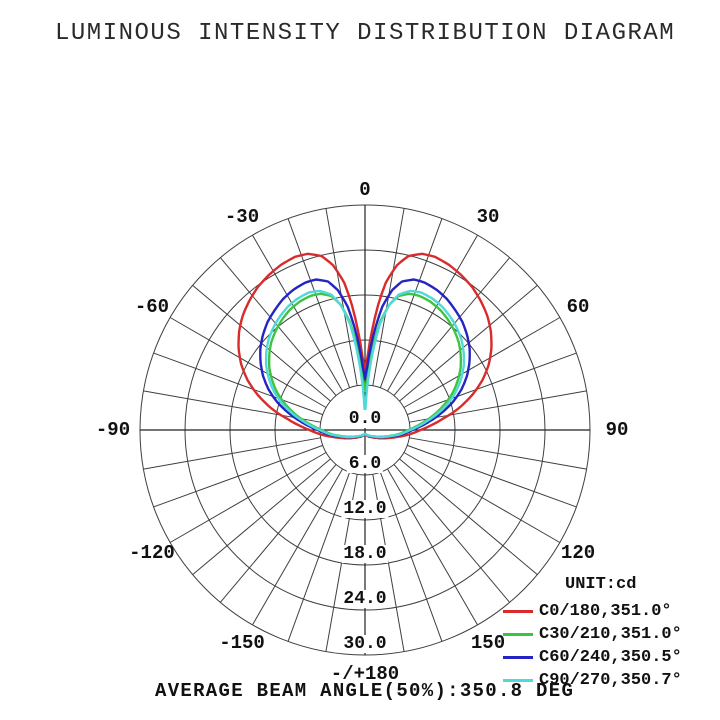 Image resolution: width=720 pixels, height=720 pixels. What do you see at coordinates (578, 553) in the screenshot?
I see `angle-label-120: 120` at bounding box center [578, 553].